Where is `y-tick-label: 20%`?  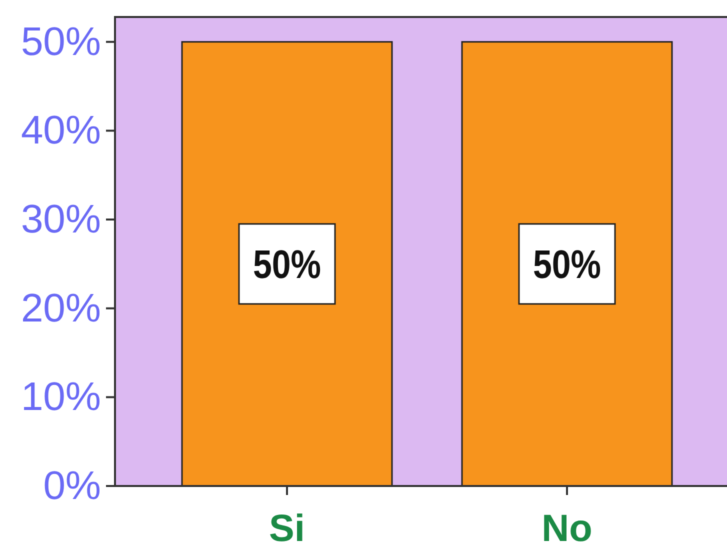 y-tick-label: 20% is located at coordinates (60, 308).